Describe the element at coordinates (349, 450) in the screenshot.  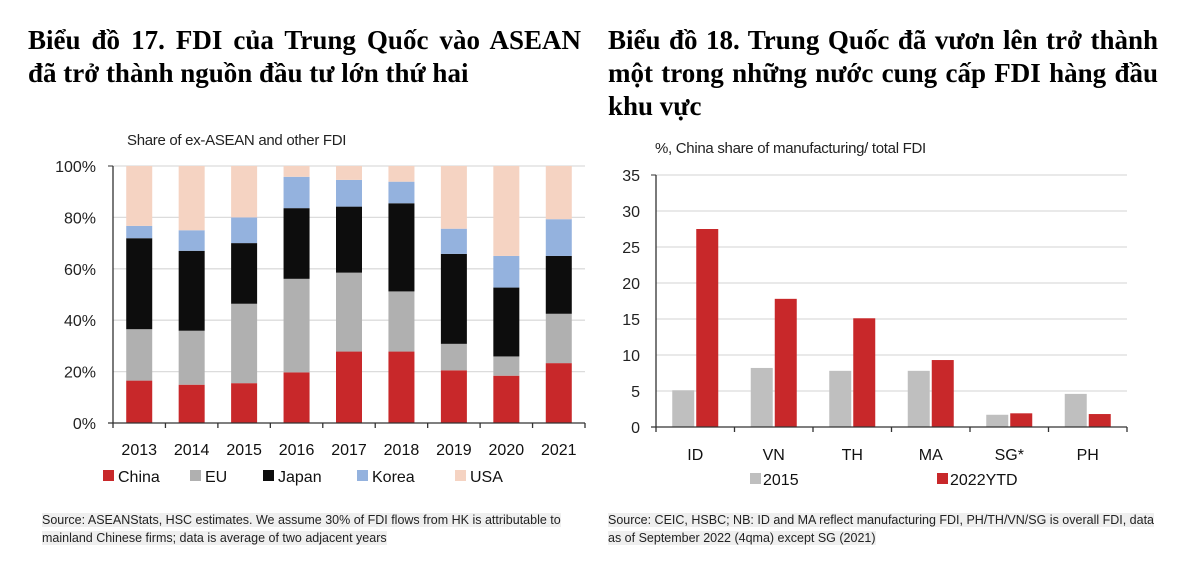
I see `x-tick-label: 2017` at that location.